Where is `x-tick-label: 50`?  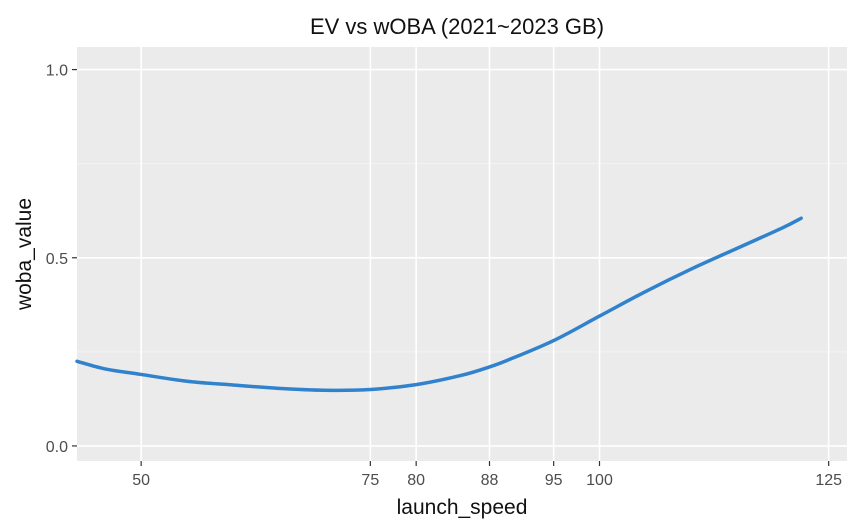
x-tick-label: 50 is located at coordinates (141, 480).